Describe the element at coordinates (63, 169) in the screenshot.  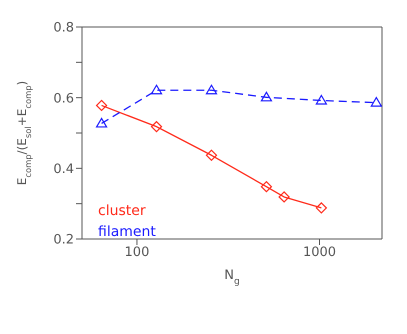
I see `y-tick-label: 0.4` at that location.